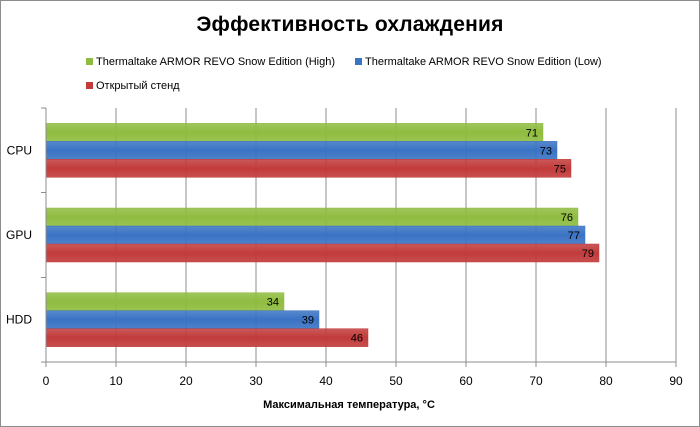 The height and width of the screenshot is (427, 700). I want to click on legend-swatch-high, so click(89, 61).